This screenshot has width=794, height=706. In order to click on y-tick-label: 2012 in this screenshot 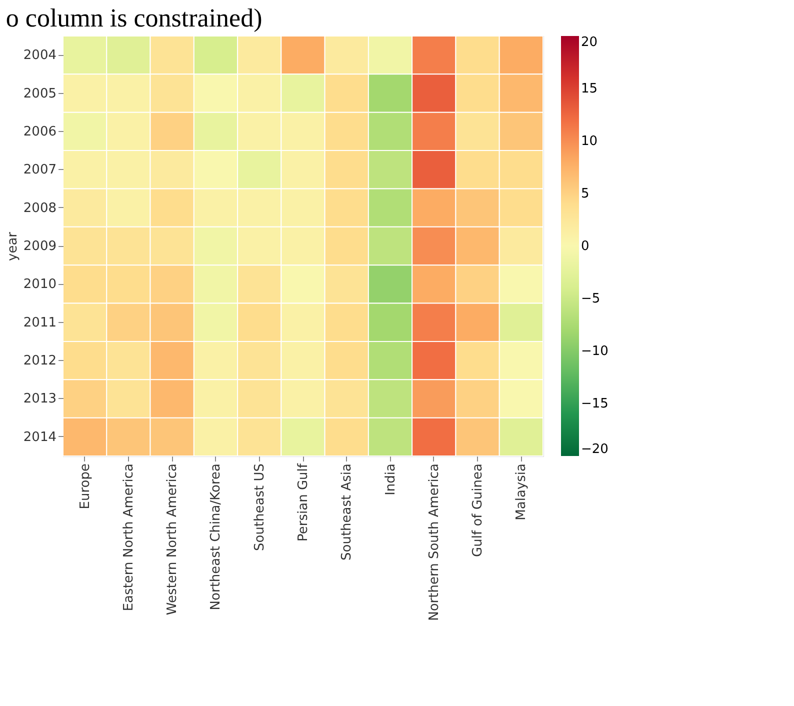, I will do `click(39, 361)`.